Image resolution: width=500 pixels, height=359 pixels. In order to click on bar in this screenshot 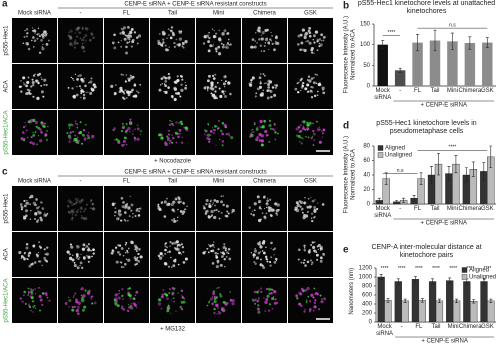, I will do `click(422, 311)`.